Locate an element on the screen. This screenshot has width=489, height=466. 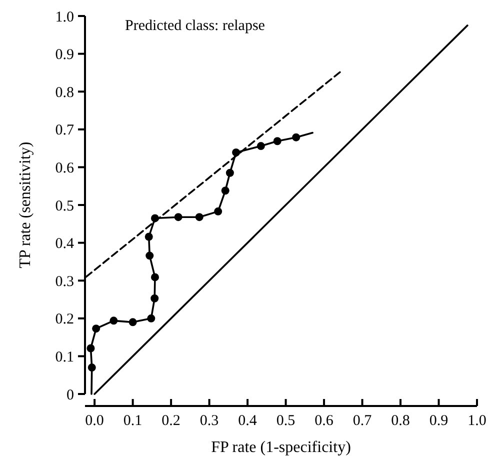
x-tick-label: 0.8 is located at coordinates (400, 421).